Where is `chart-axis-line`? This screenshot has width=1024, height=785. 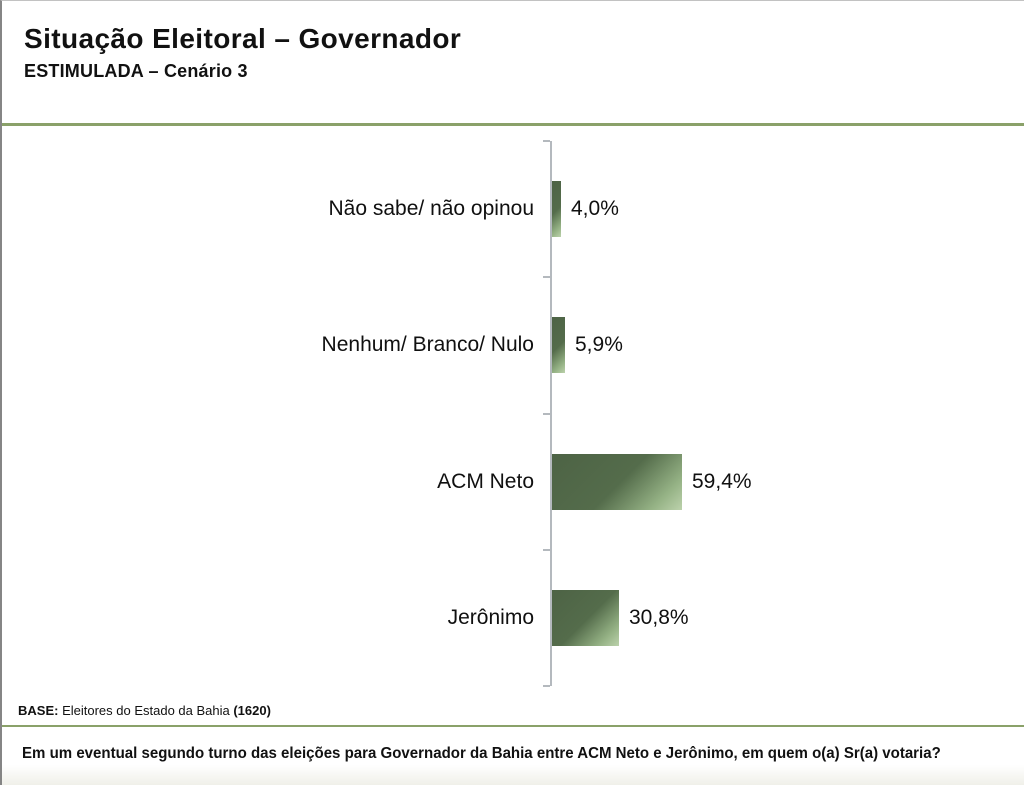
chart-axis-line is located at coordinates (551, 413).